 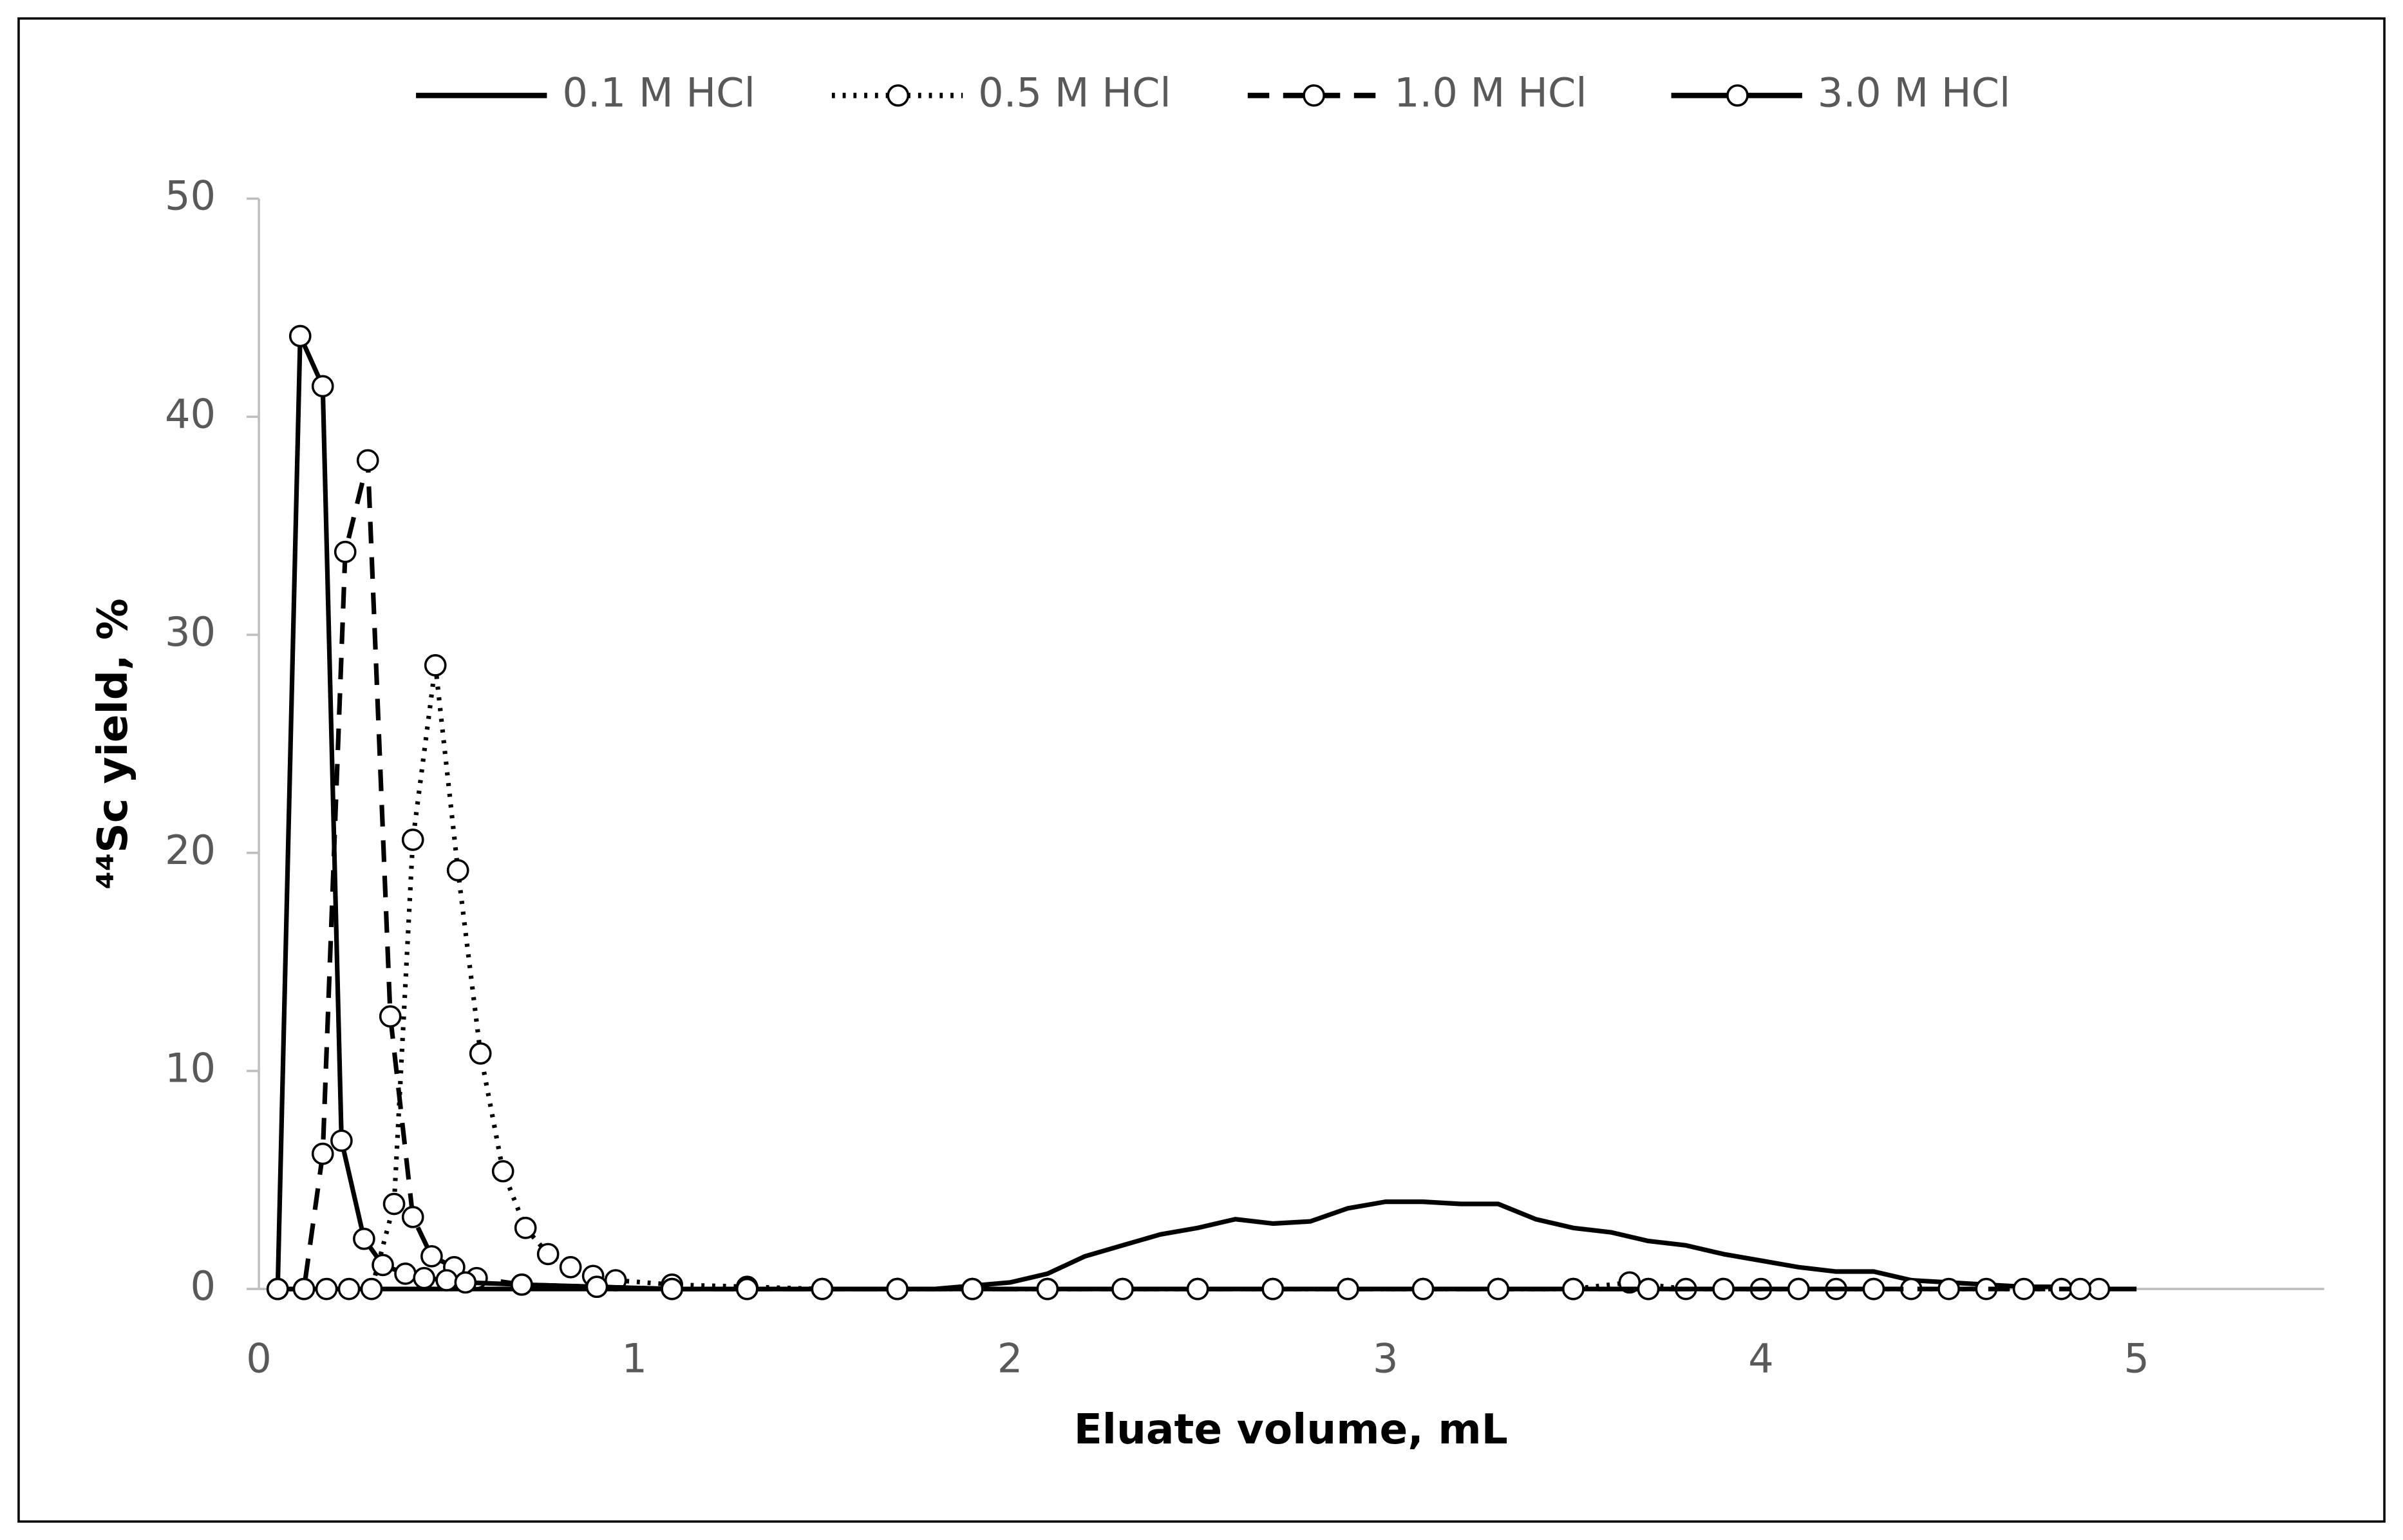 What do you see at coordinates (2136, 1358) in the screenshot?
I see `x-tick-label: 5` at bounding box center [2136, 1358].